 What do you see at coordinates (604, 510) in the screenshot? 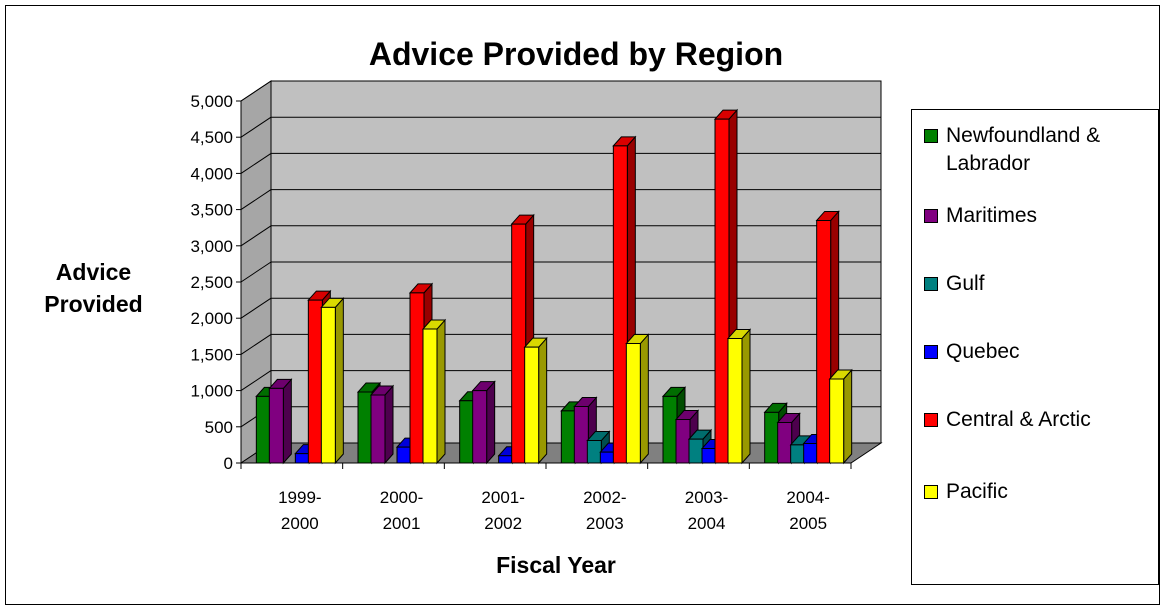
I see `x-tick-label: 2002-2003` at bounding box center [604, 510].